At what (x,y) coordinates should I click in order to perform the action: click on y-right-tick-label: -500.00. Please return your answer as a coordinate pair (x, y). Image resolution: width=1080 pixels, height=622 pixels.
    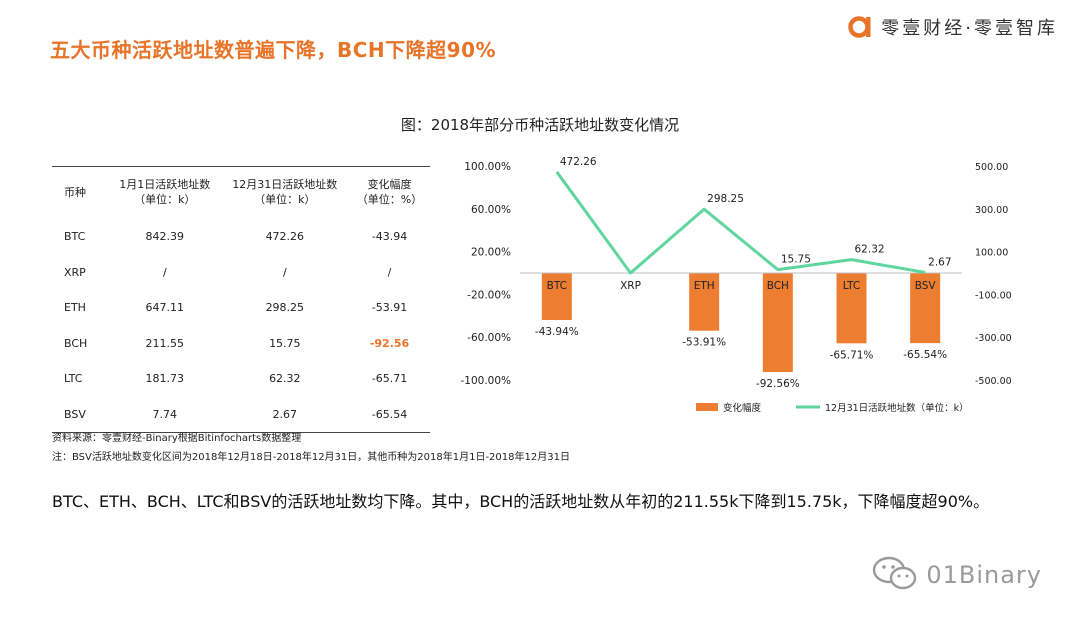
    Looking at the image, I should click on (993, 381).